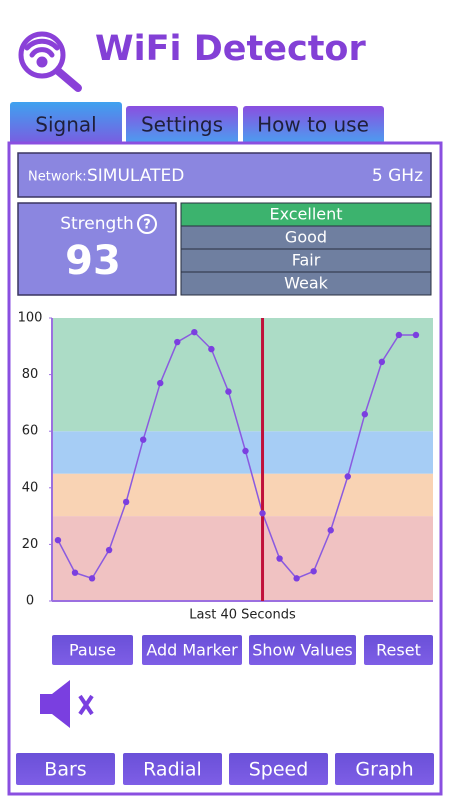 The height and width of the screenshot is (800, 450). What do you see at coordinates (30, 544) in the screenshot?
I see `y-tick-label: 20` at bounding box center [30, 544].